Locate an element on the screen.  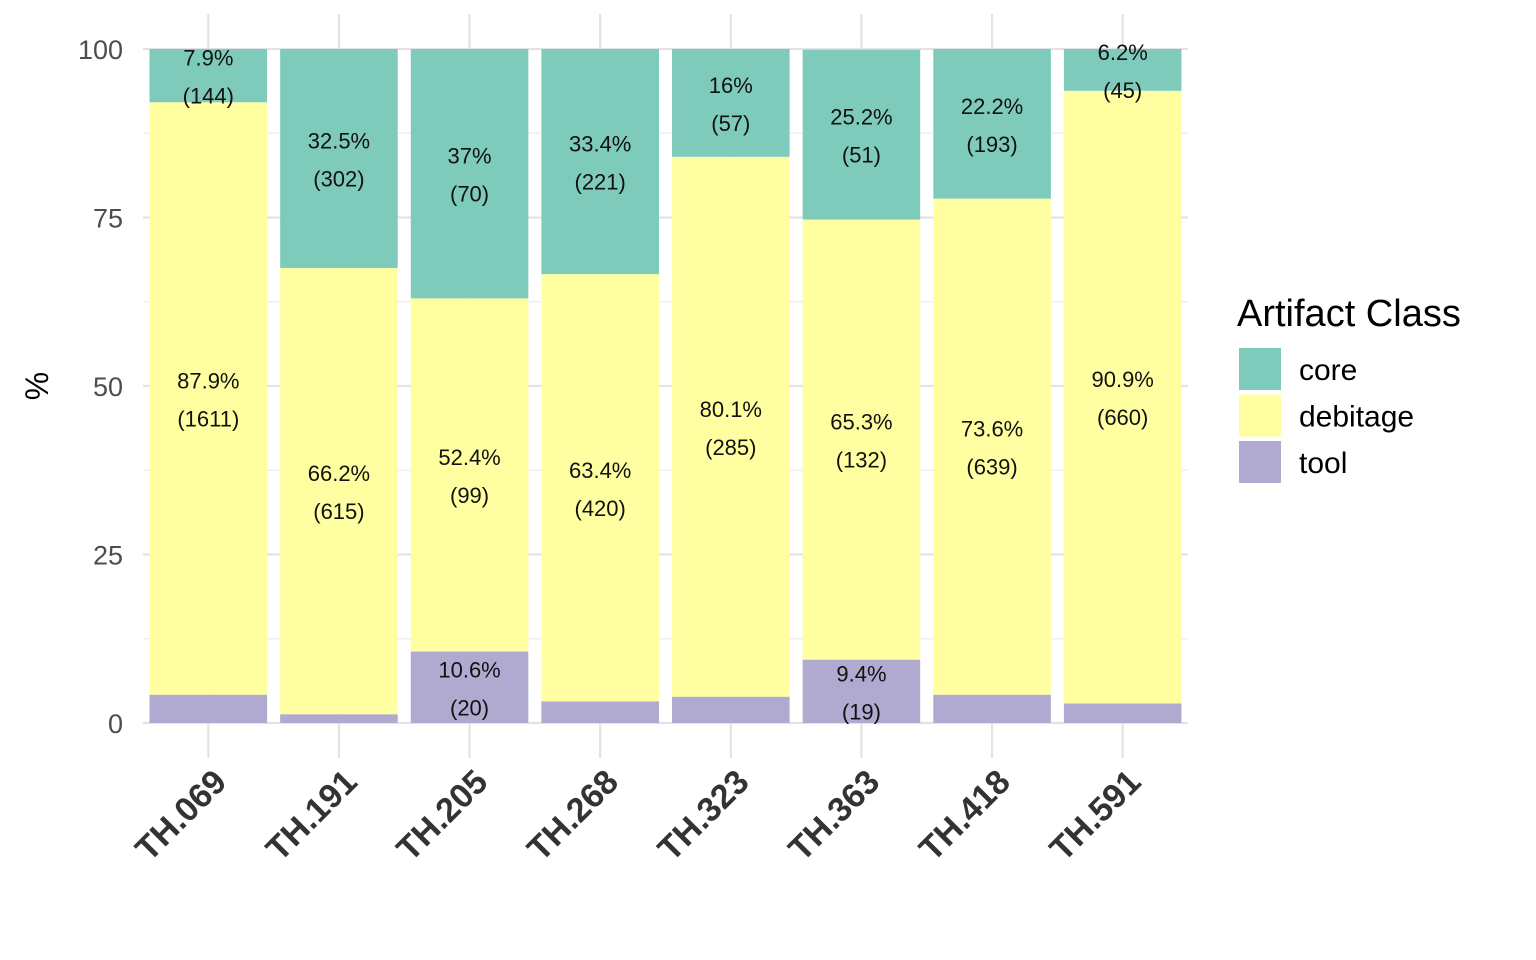
legend-swatch-tool is located at coordinates (1260, 462).